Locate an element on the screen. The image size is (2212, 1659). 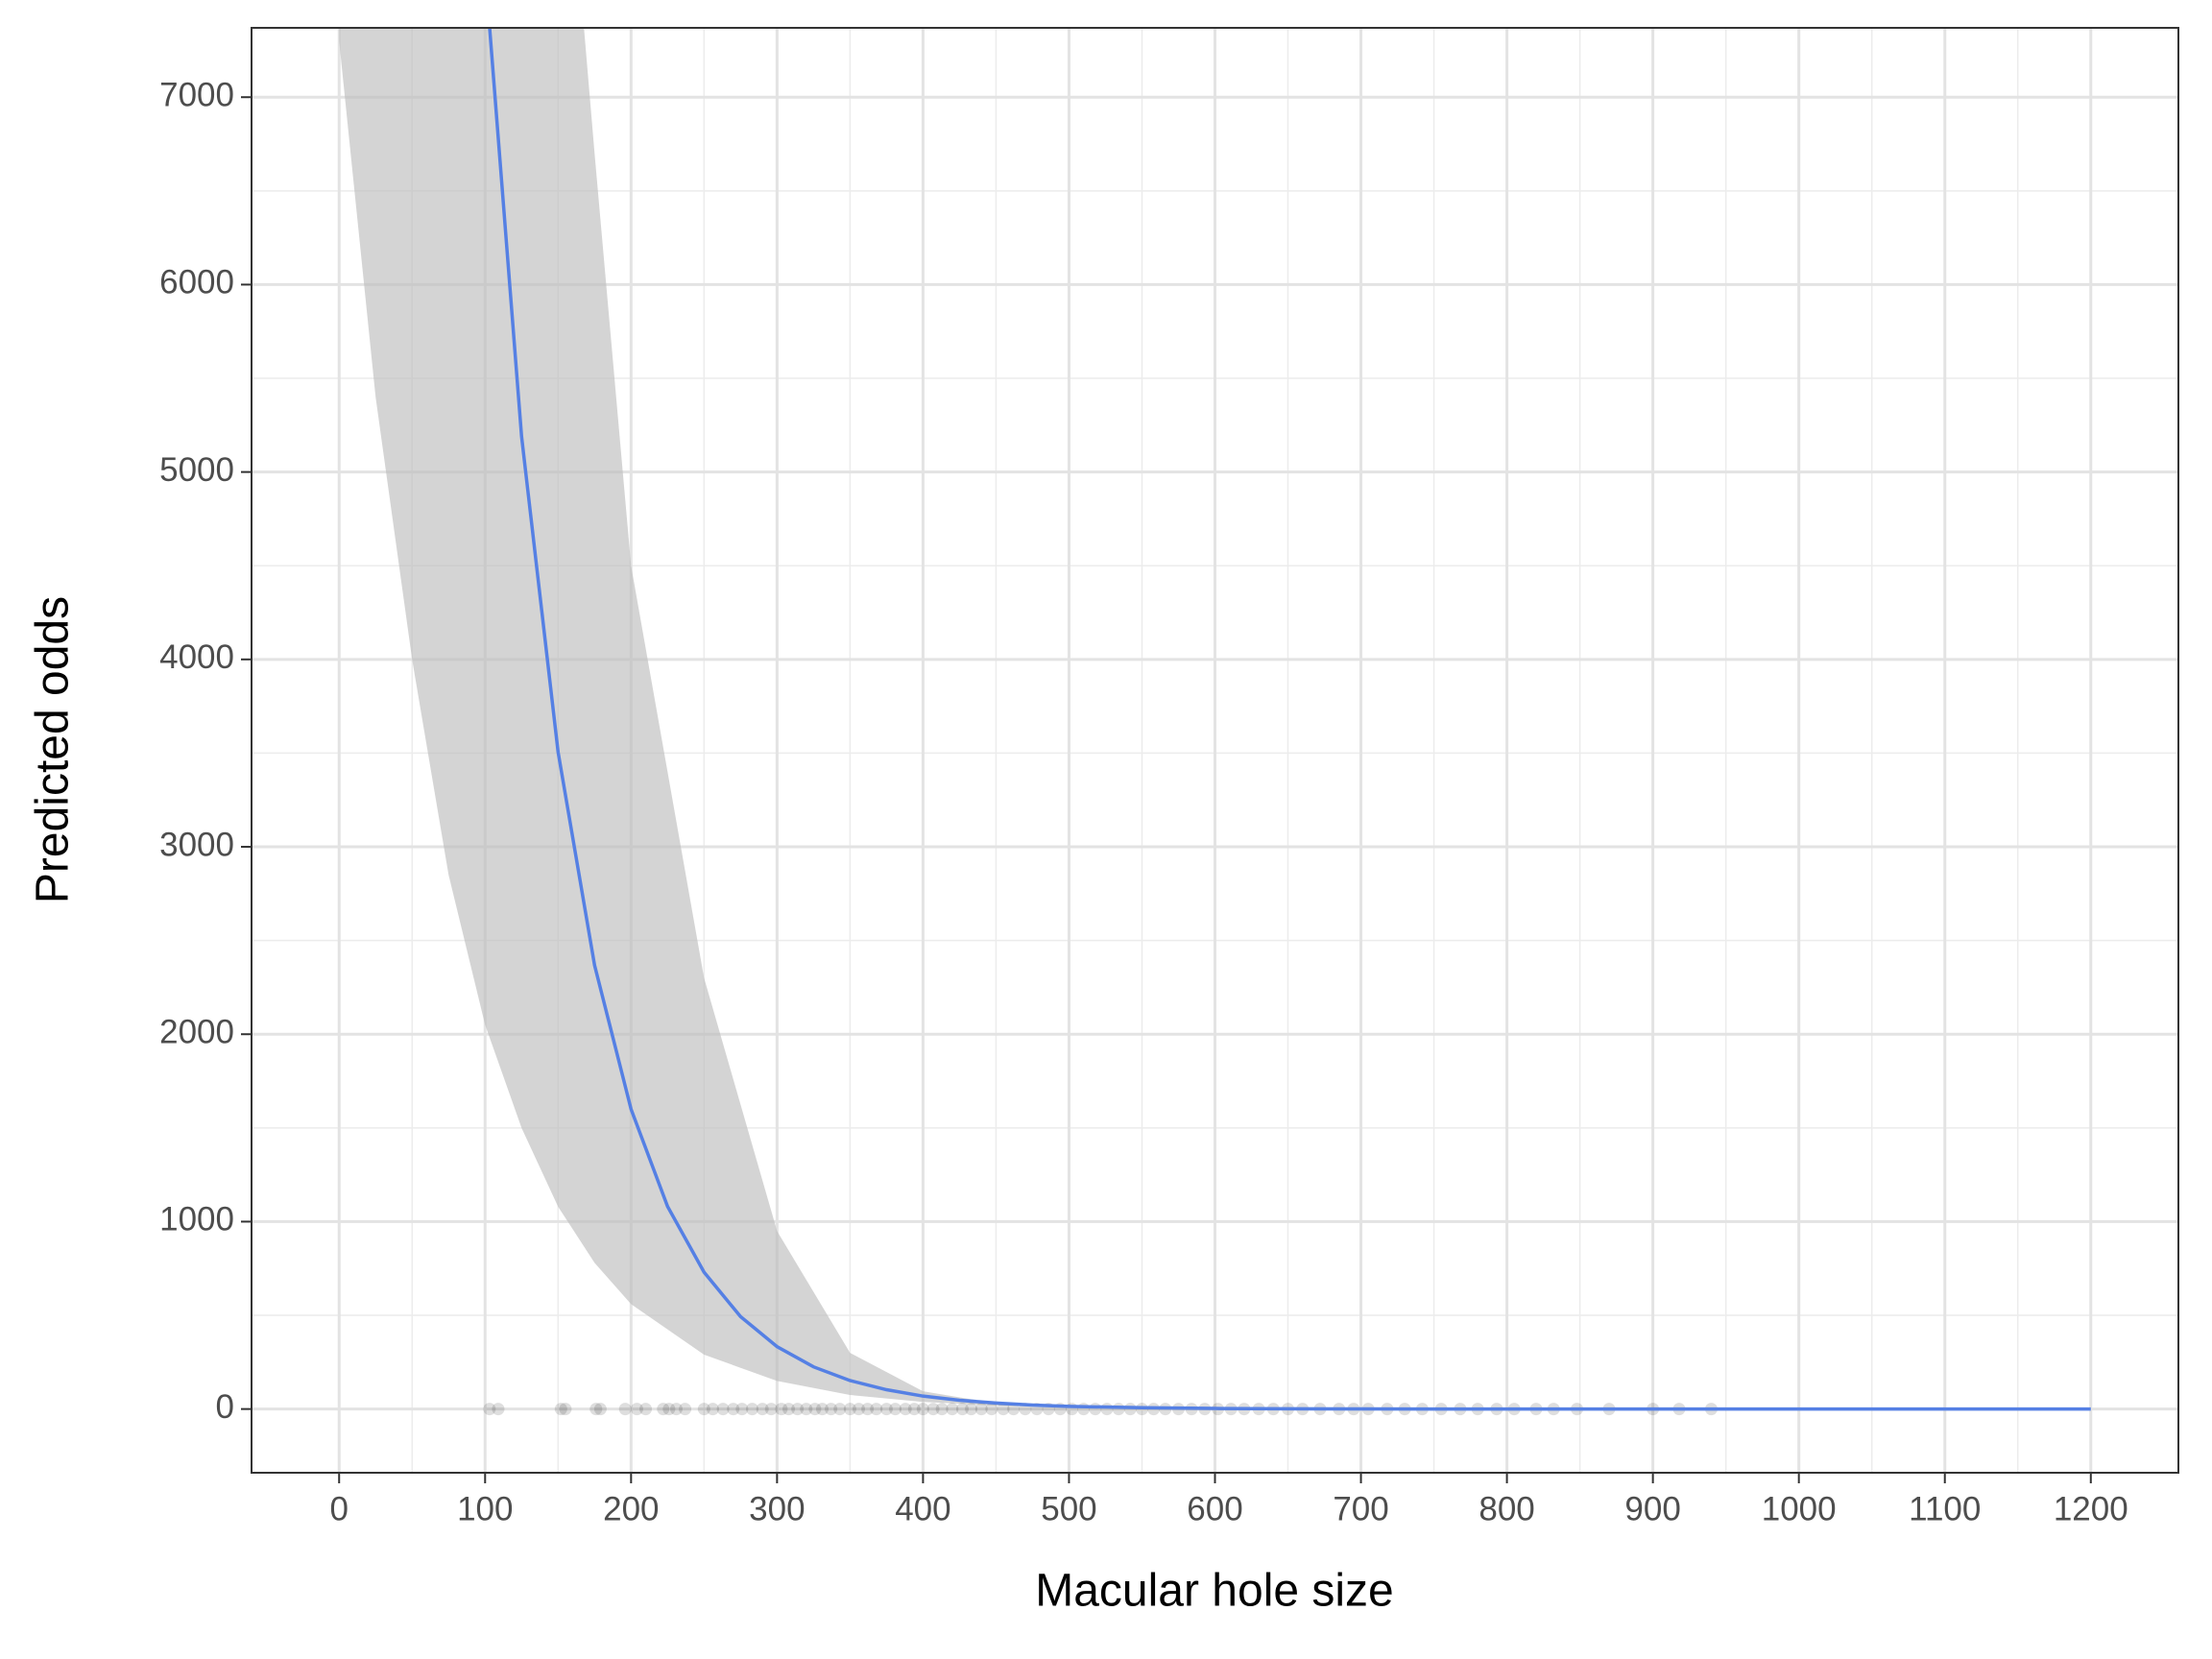
y-tick-label: 5000 is located at coordinates (196, 470).